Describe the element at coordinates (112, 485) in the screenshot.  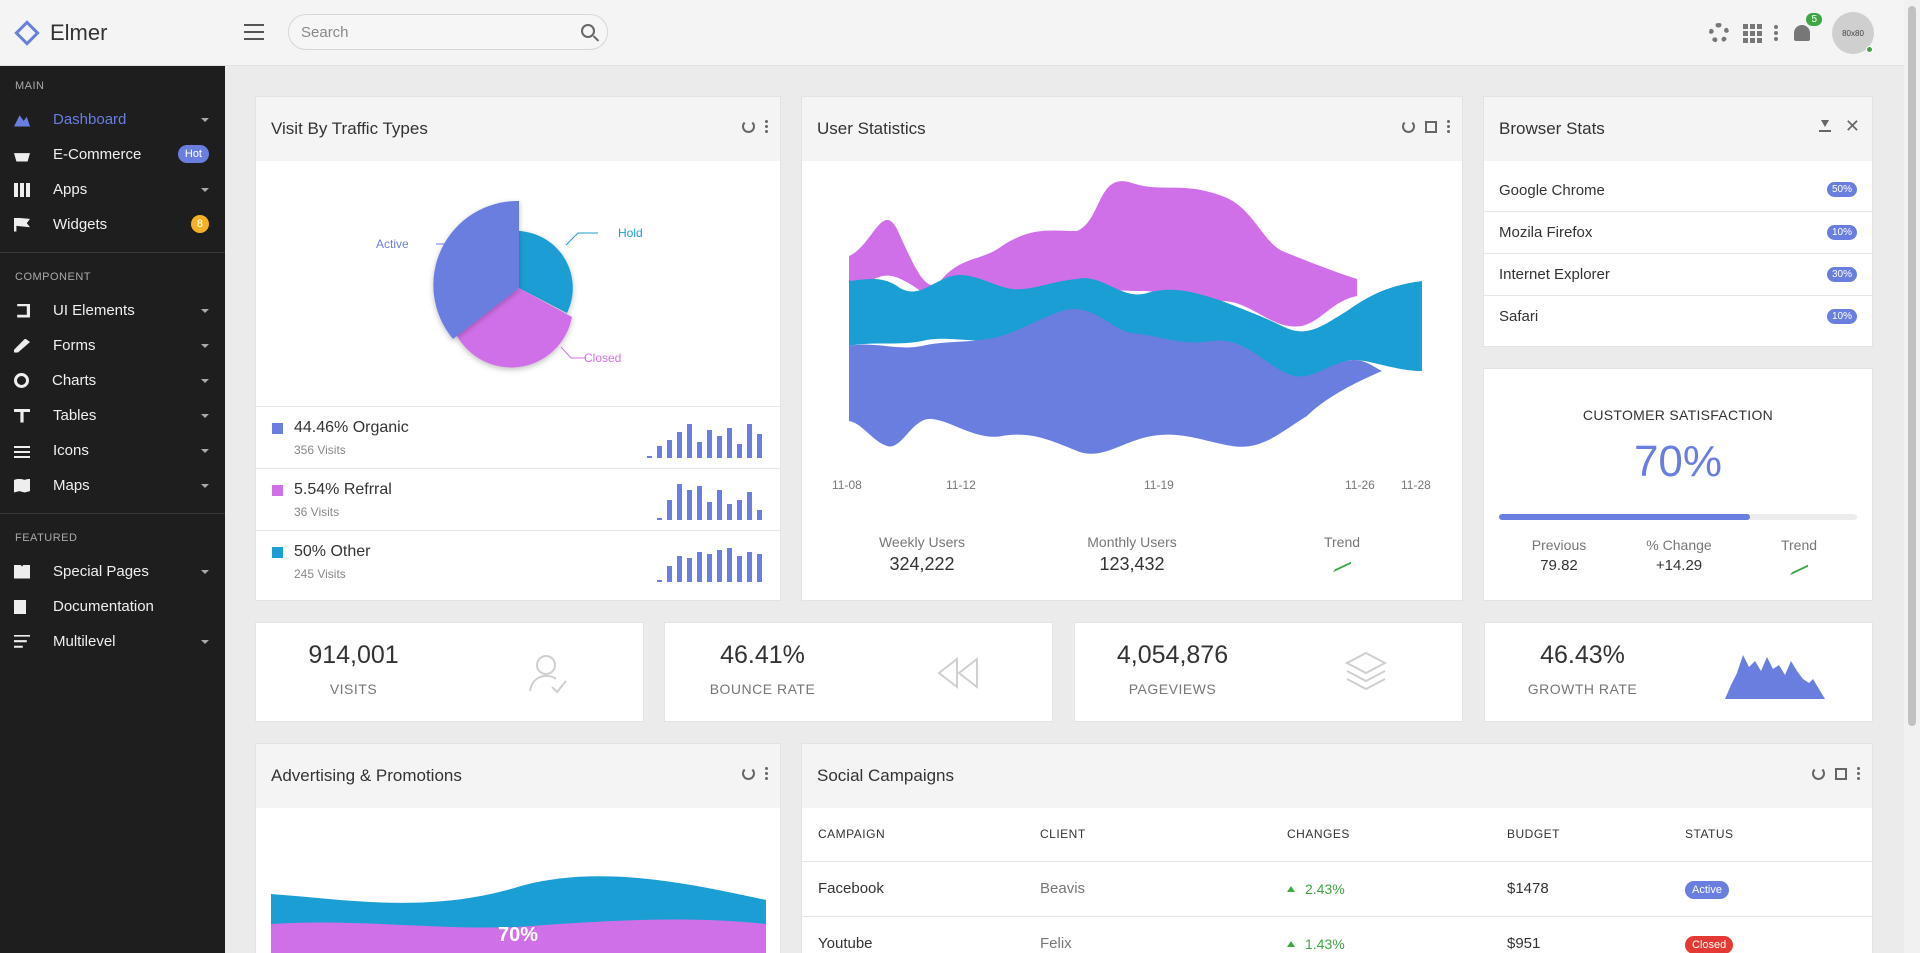
I see `sidebar-item-maps: Maps` at that location.